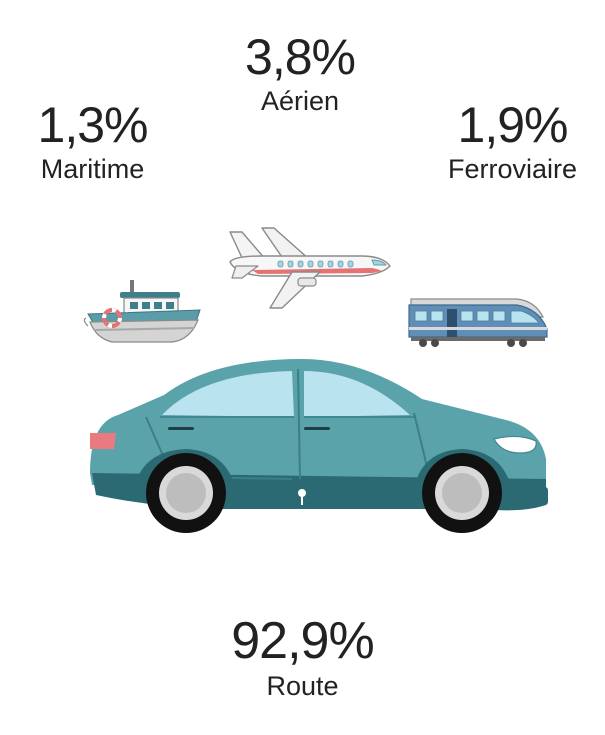  I want to click on aerien-percentage: 3,8%, so click(300, 57).